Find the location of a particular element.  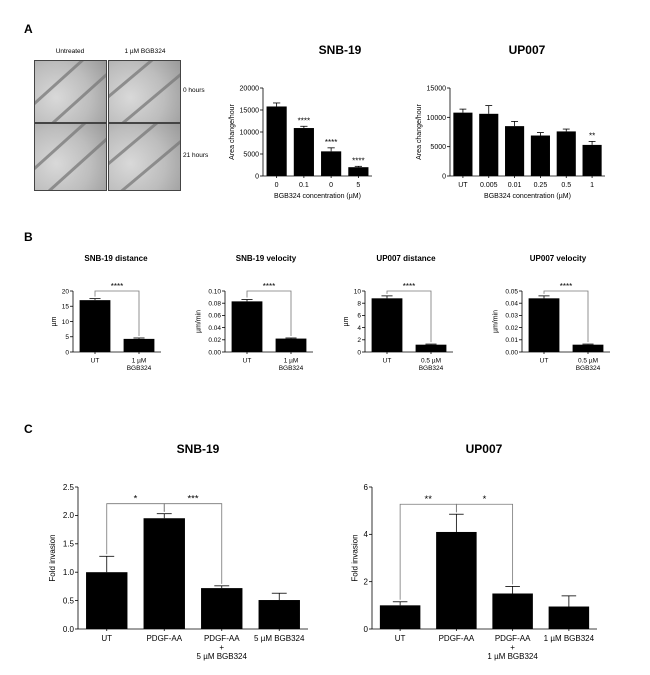

x-tick-label: 1 µM is located at coordinates (139, 361).